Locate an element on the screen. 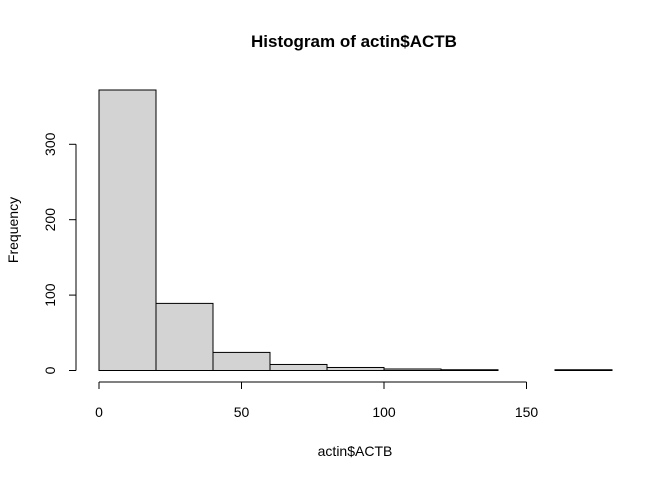 This screenshot has height=480, width=672. y-axis-label: Frequency is located at coordinates (13, 230).